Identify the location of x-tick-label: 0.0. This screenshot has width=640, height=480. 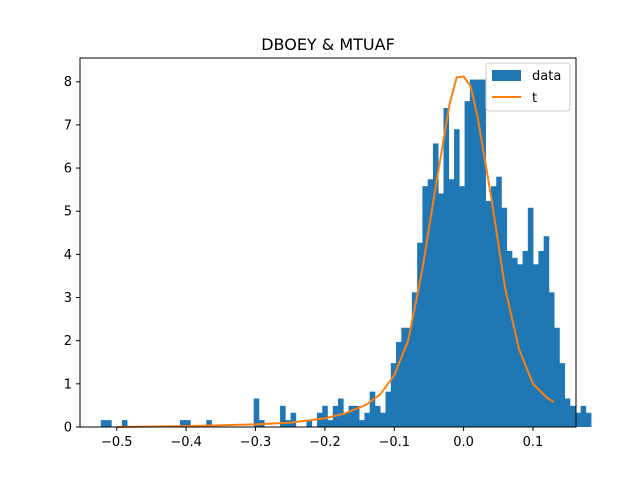
(463, 442).